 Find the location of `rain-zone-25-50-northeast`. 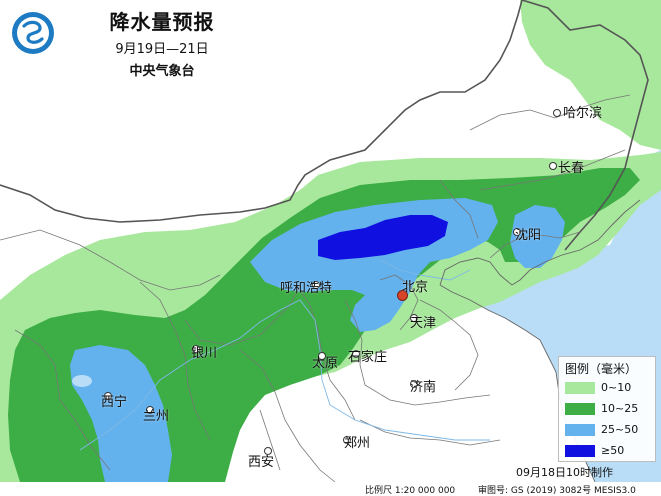

rain-zone-25-50-northeast is located at coordinates (537, 236).